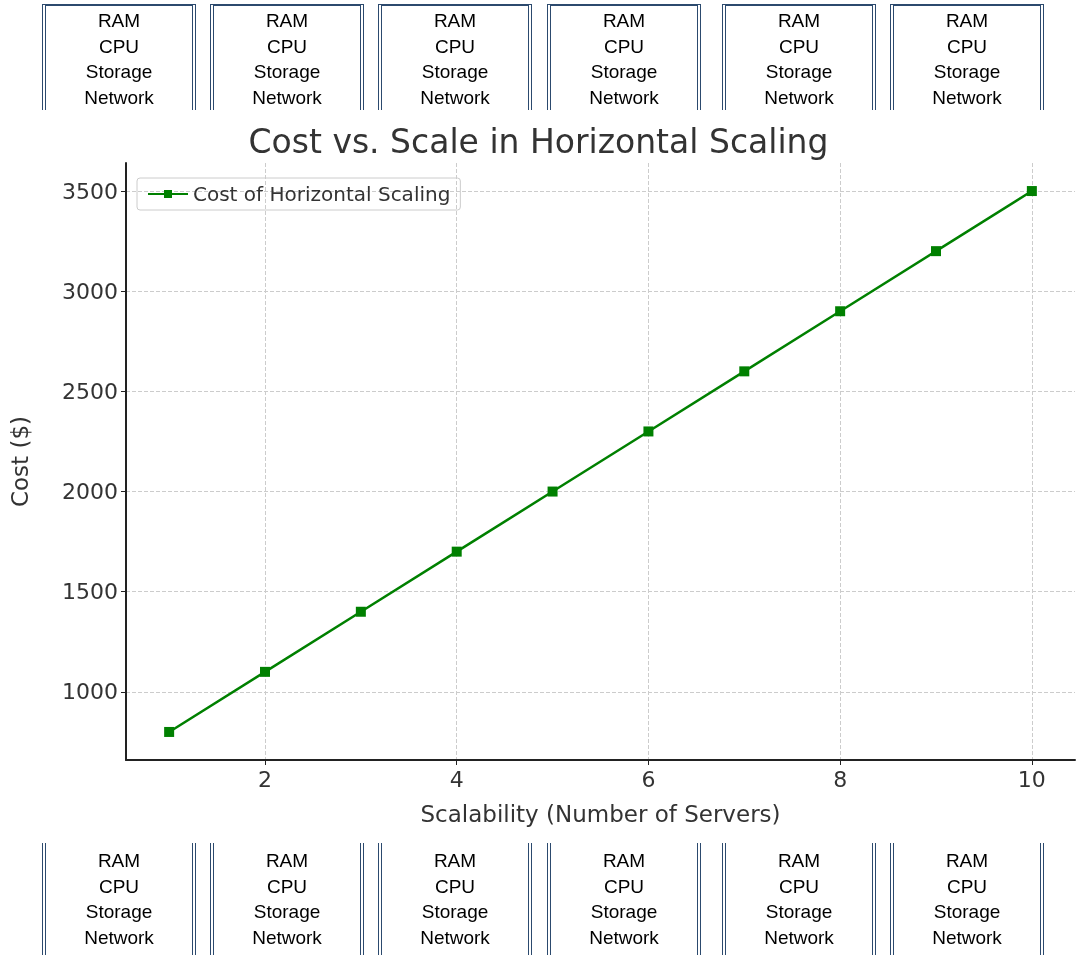 The width and height of the screenshot is (1077, 955). Describe the element at coordinates (90, 492) in the screenshot. I see `y-tick-label: 2000` at that location.